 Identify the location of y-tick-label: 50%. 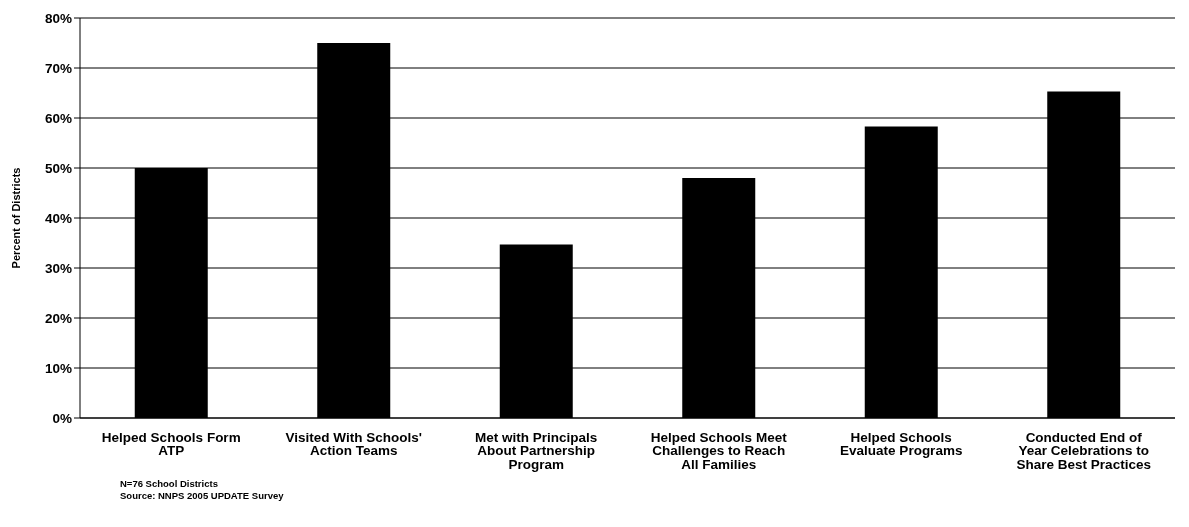
(58, 168).